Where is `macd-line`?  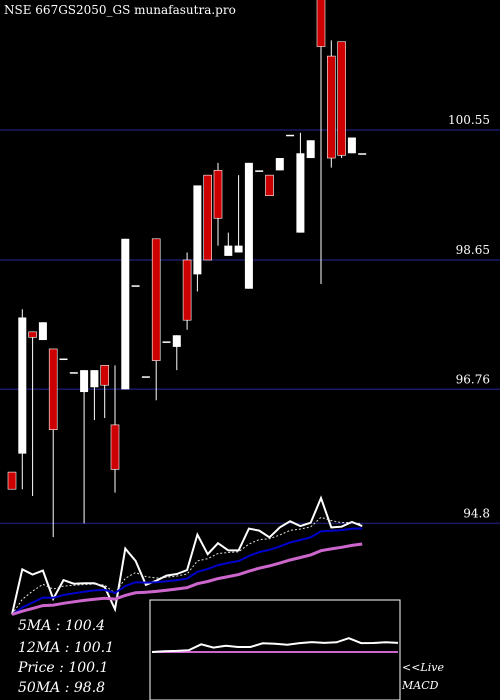 macd-line is located at coordinates (275, 645).